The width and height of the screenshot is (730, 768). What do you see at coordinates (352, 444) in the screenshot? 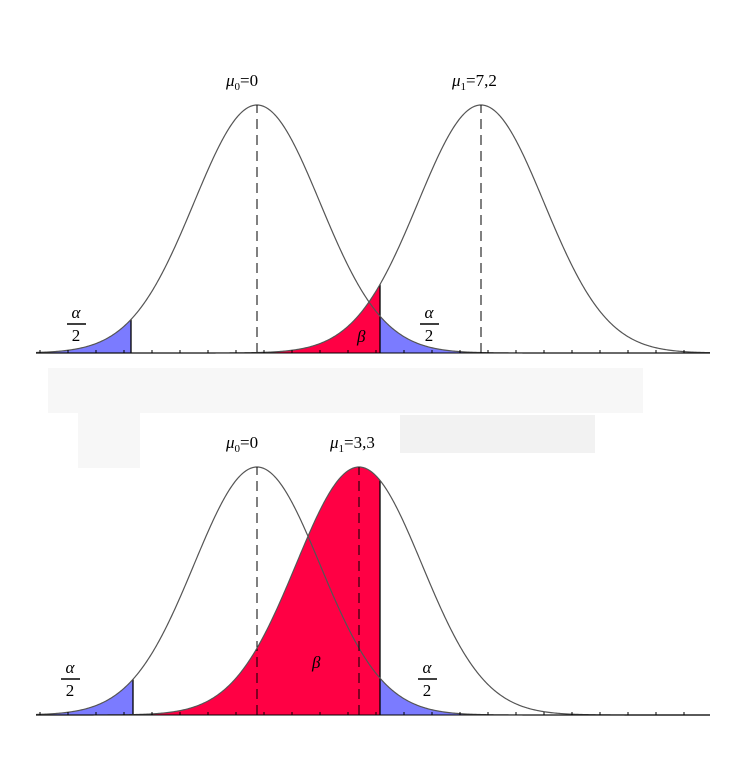
I see `mu1-label: μ1=3,3` at bounding box center [352, 444].